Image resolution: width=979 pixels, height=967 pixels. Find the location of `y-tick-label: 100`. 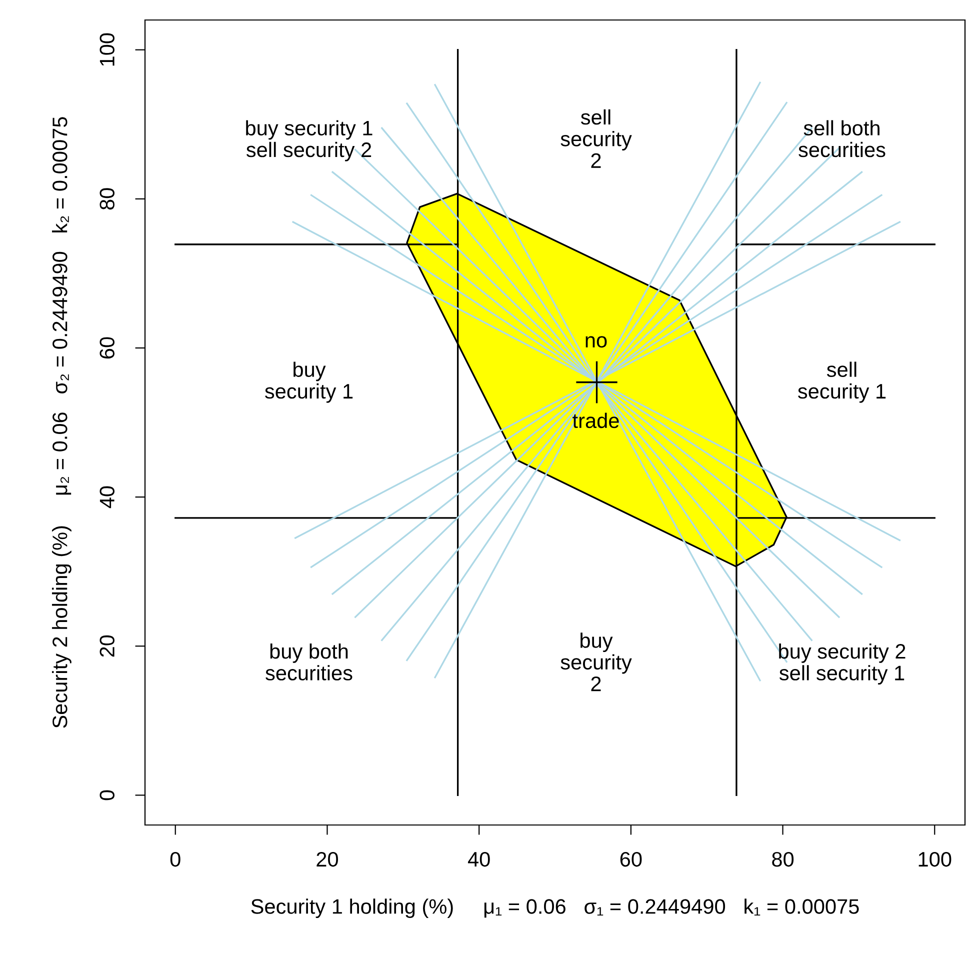

y-tick-label: 100 is located at coordinates (107, 49).